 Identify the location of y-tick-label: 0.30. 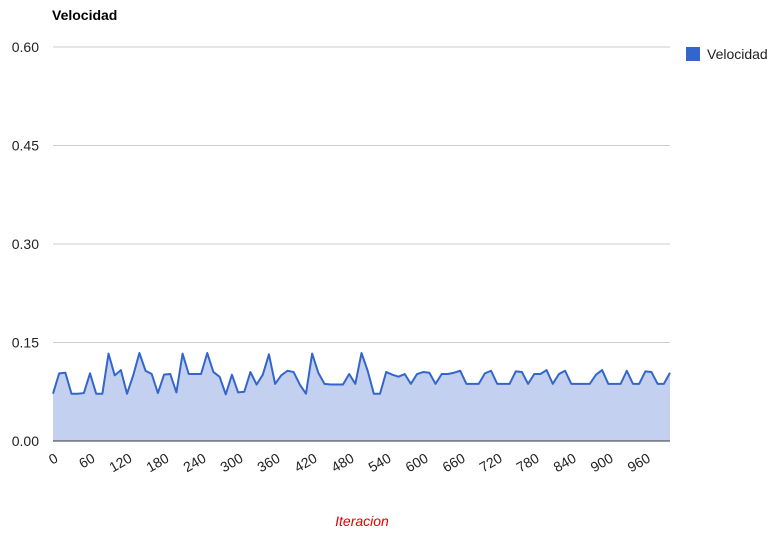
(25, 244).